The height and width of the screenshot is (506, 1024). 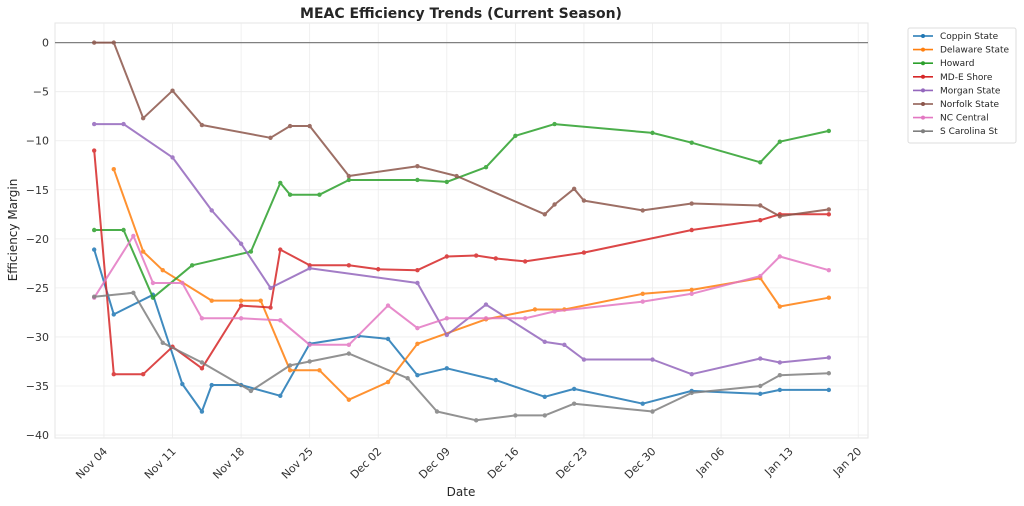 What do you see at coordinates (37, 239) in the screenshot?
I see `y-tick-labels: 0 −5 −10 −15 −20 −25 −30 −35 −40` at bounding box center [37, 239].